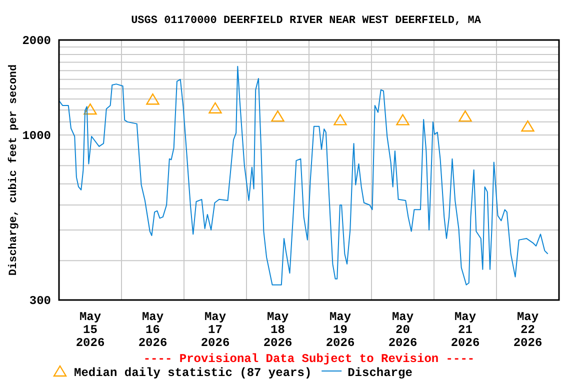 This screenshot has width=576, height=384. I want to click on x-tick-label: May 19 2026, so click(340, 330).